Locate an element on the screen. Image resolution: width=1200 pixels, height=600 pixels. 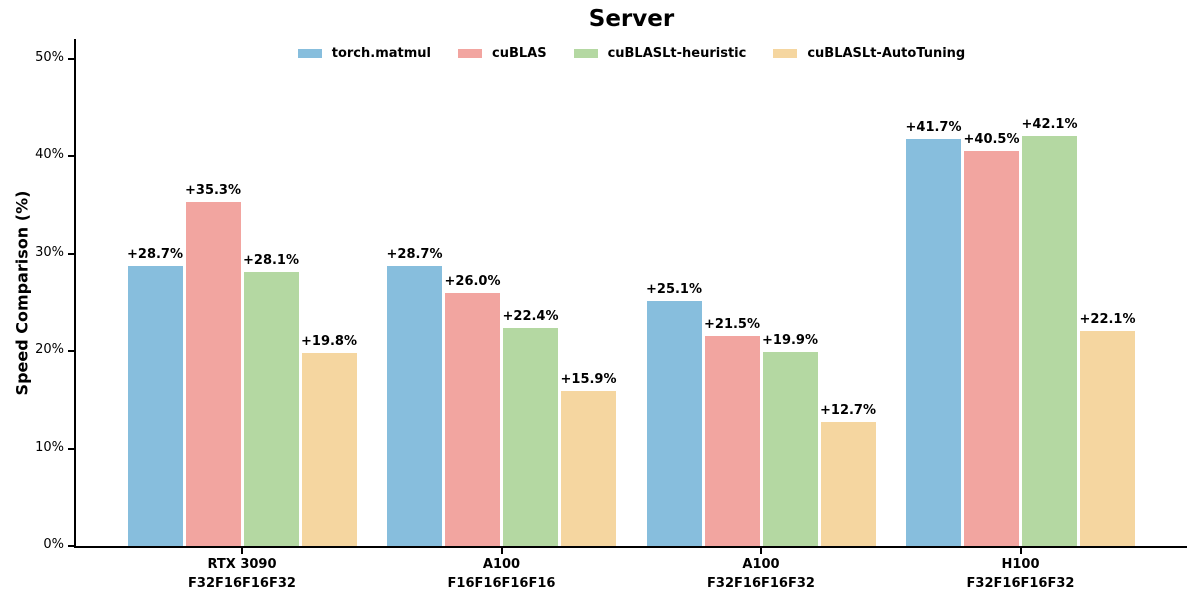
bar-value-label: +12.7% is located at coordinates (848, 411).